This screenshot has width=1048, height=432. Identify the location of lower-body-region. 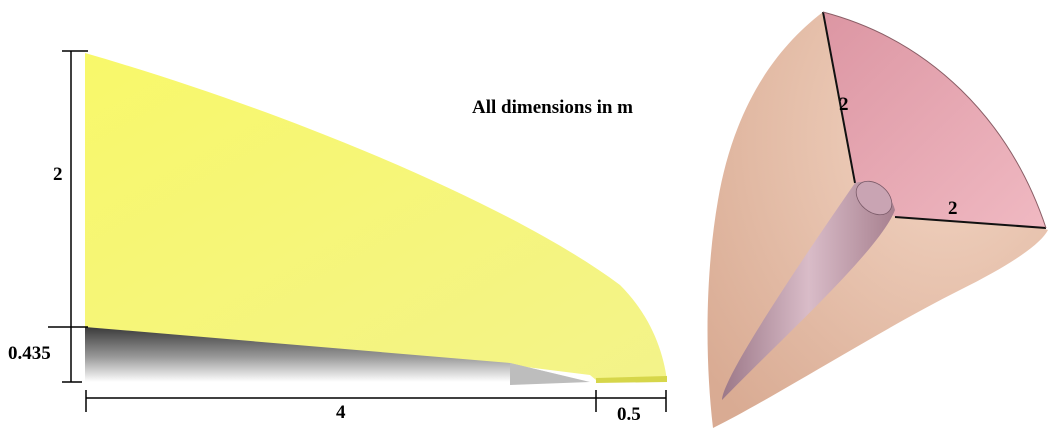
(337, 354).